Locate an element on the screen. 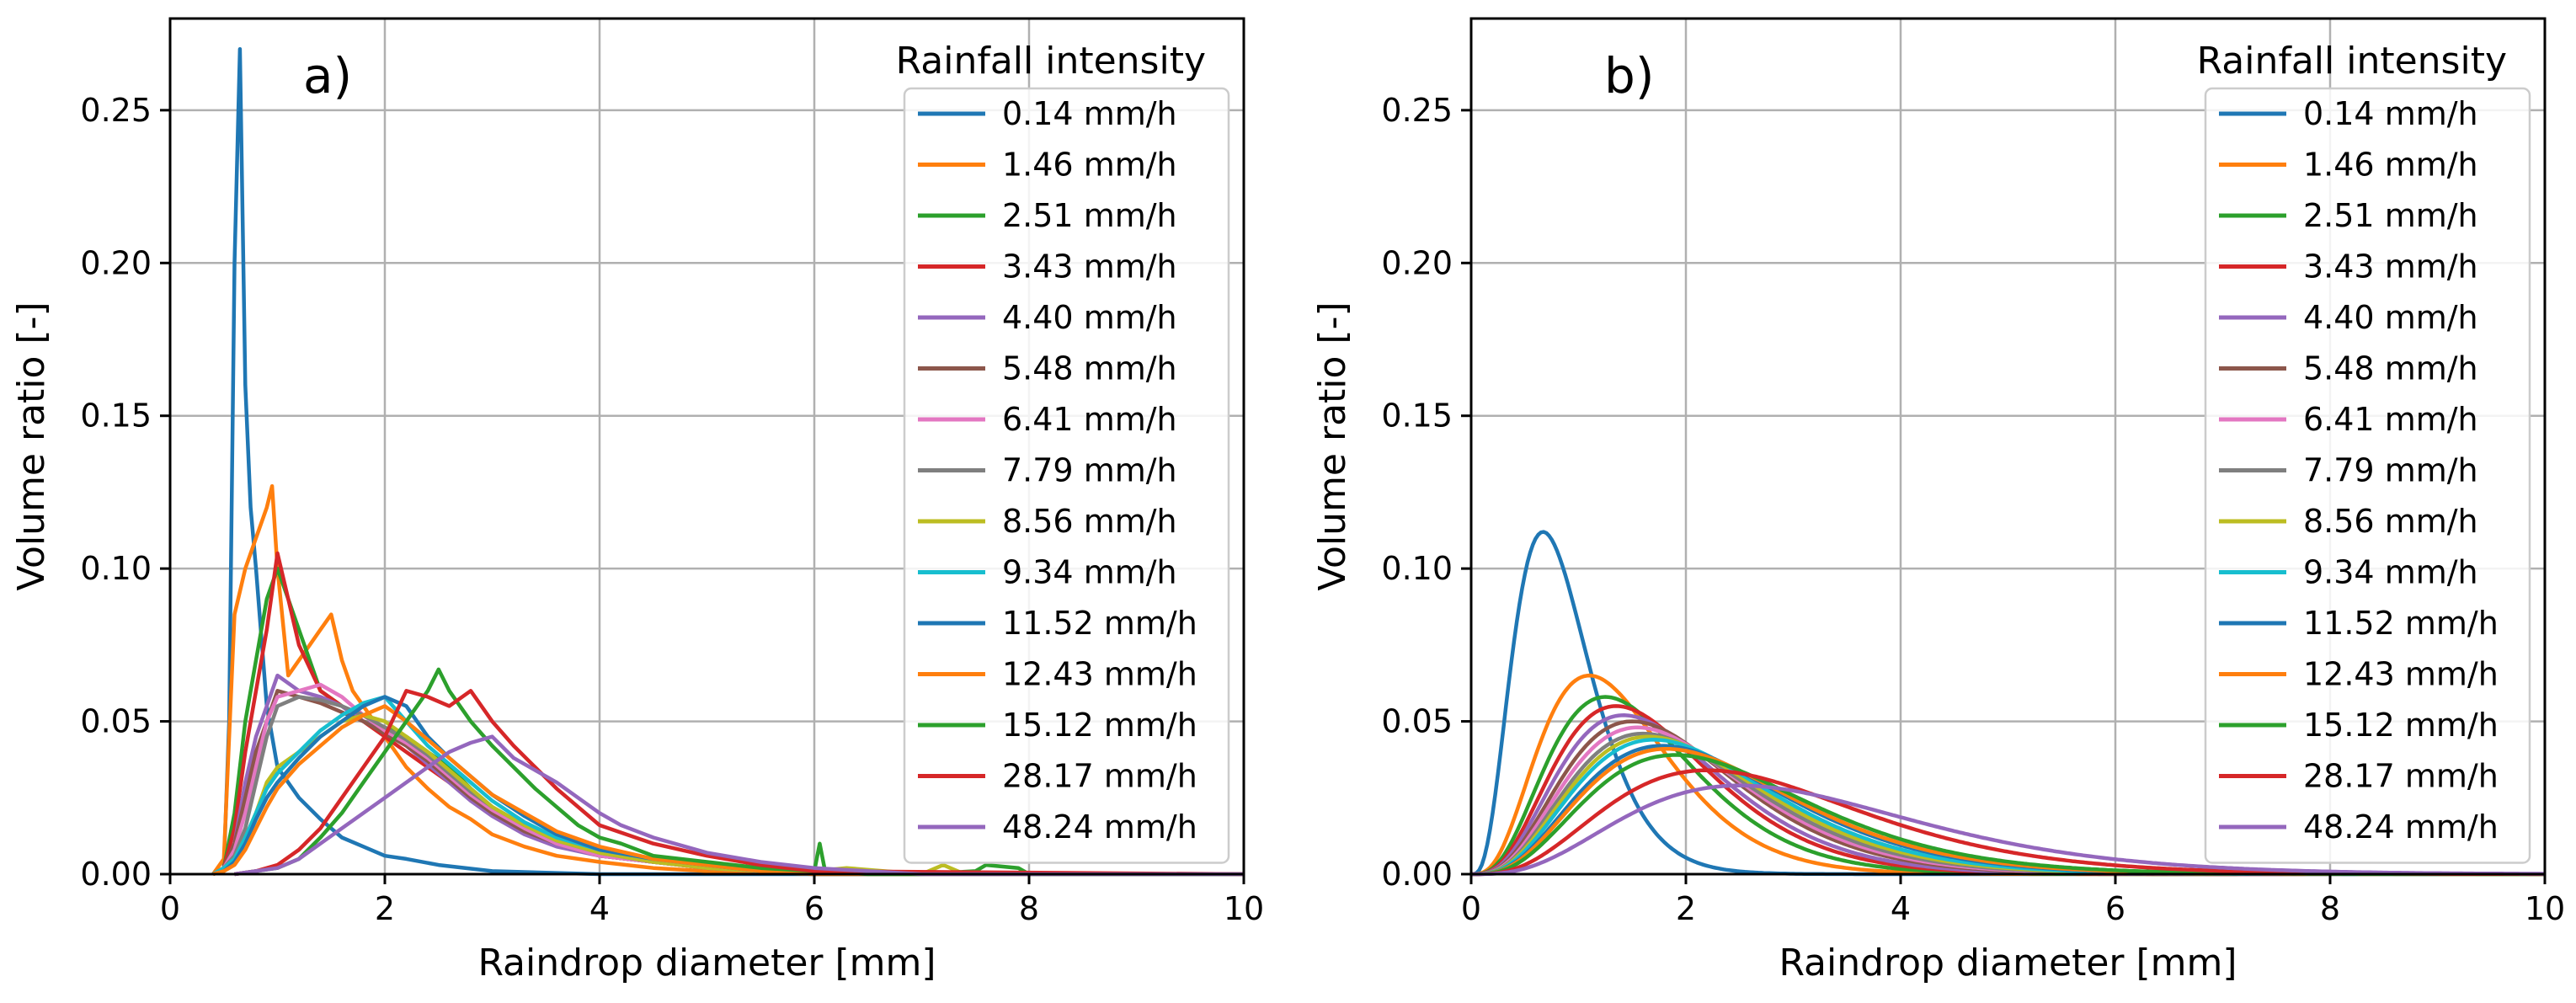 This screenshot has width=2576, height=1003. panel-a-xlabel: Raindrop diameter [mm] is located at coordinates (706, 963).